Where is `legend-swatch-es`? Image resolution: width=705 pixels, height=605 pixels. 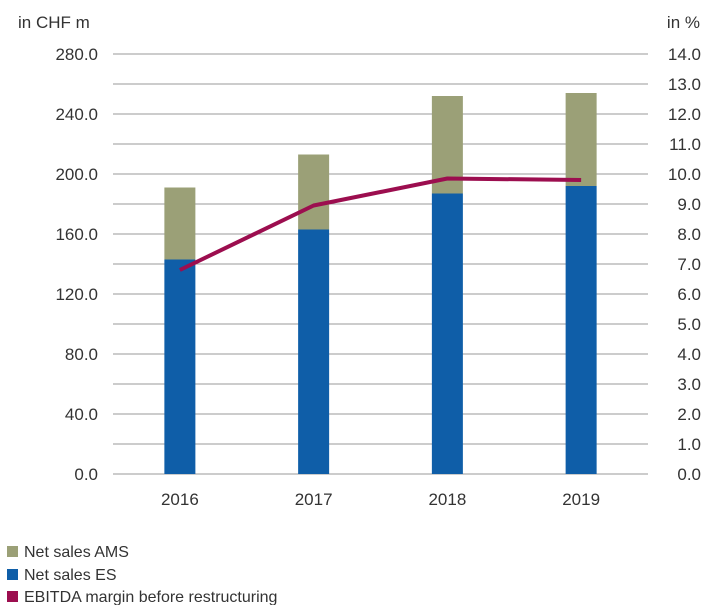
legend-swatch-es is located at coordinates (12, 574).